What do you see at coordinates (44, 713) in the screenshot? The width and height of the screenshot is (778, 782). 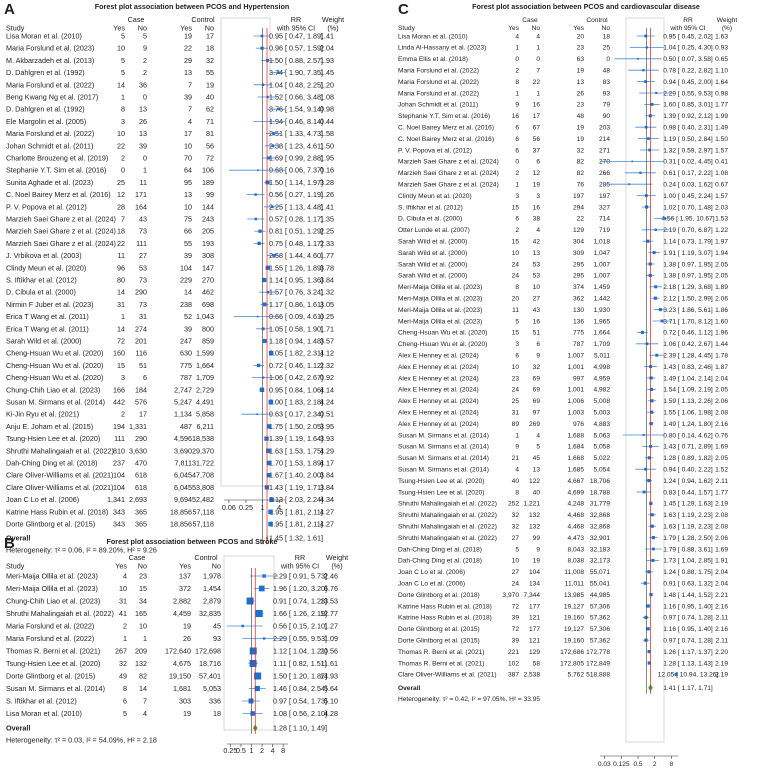 I see `study-label: Lisa Moran et al. (2010)` at bounding box center [44, 713].